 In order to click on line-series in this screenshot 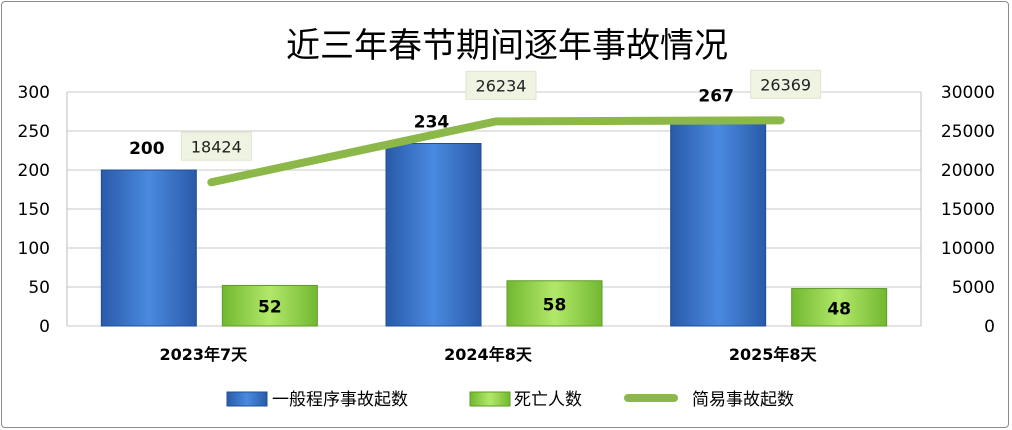, I will do `click(496, 151)`.